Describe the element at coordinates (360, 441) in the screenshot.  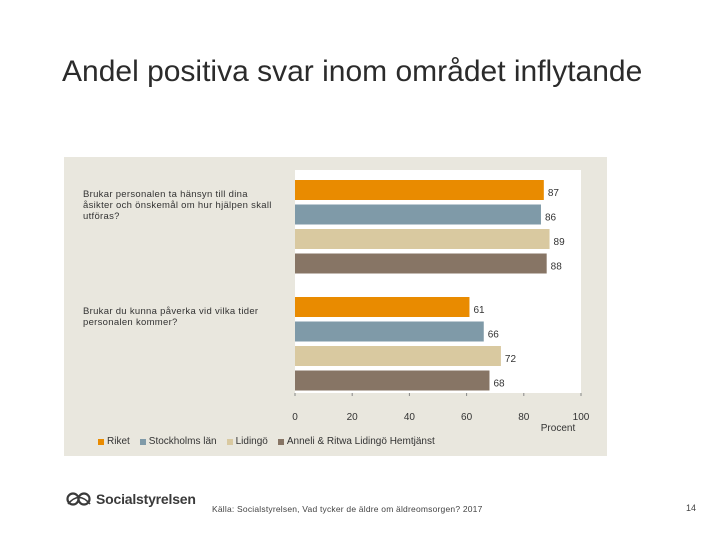
I see `legend-label: Anneli & Ritwa Lidingö Hemtjänst` at that location.